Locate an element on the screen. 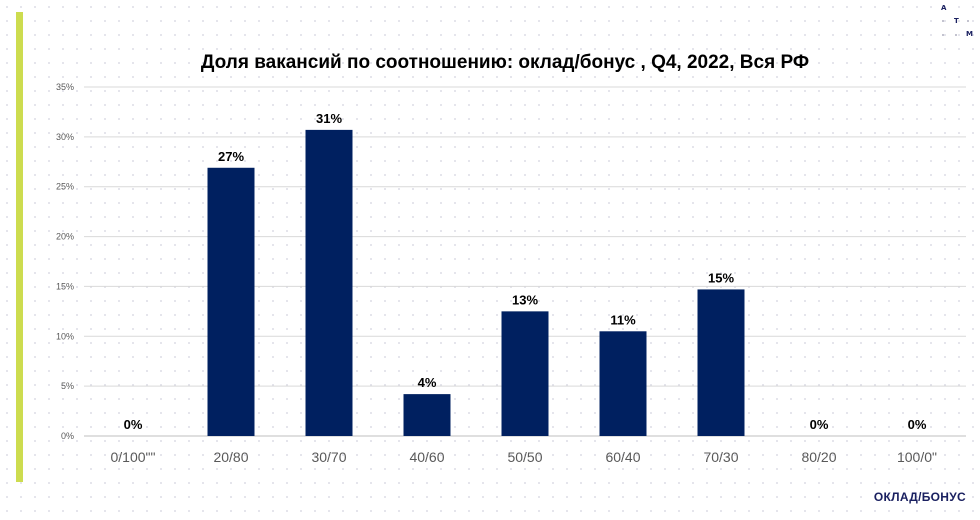  data-label: 13% is located at coordinates (525, 299).